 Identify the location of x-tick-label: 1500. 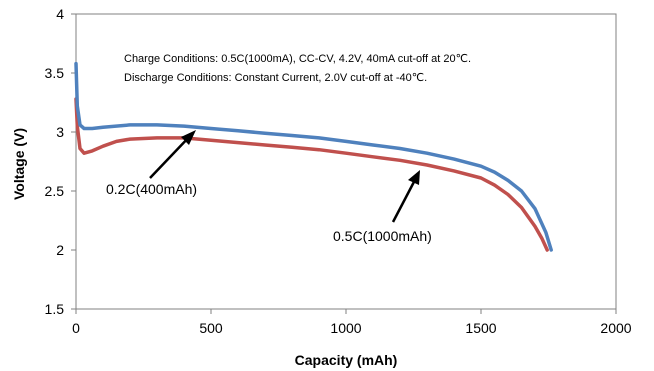
(480, 328).